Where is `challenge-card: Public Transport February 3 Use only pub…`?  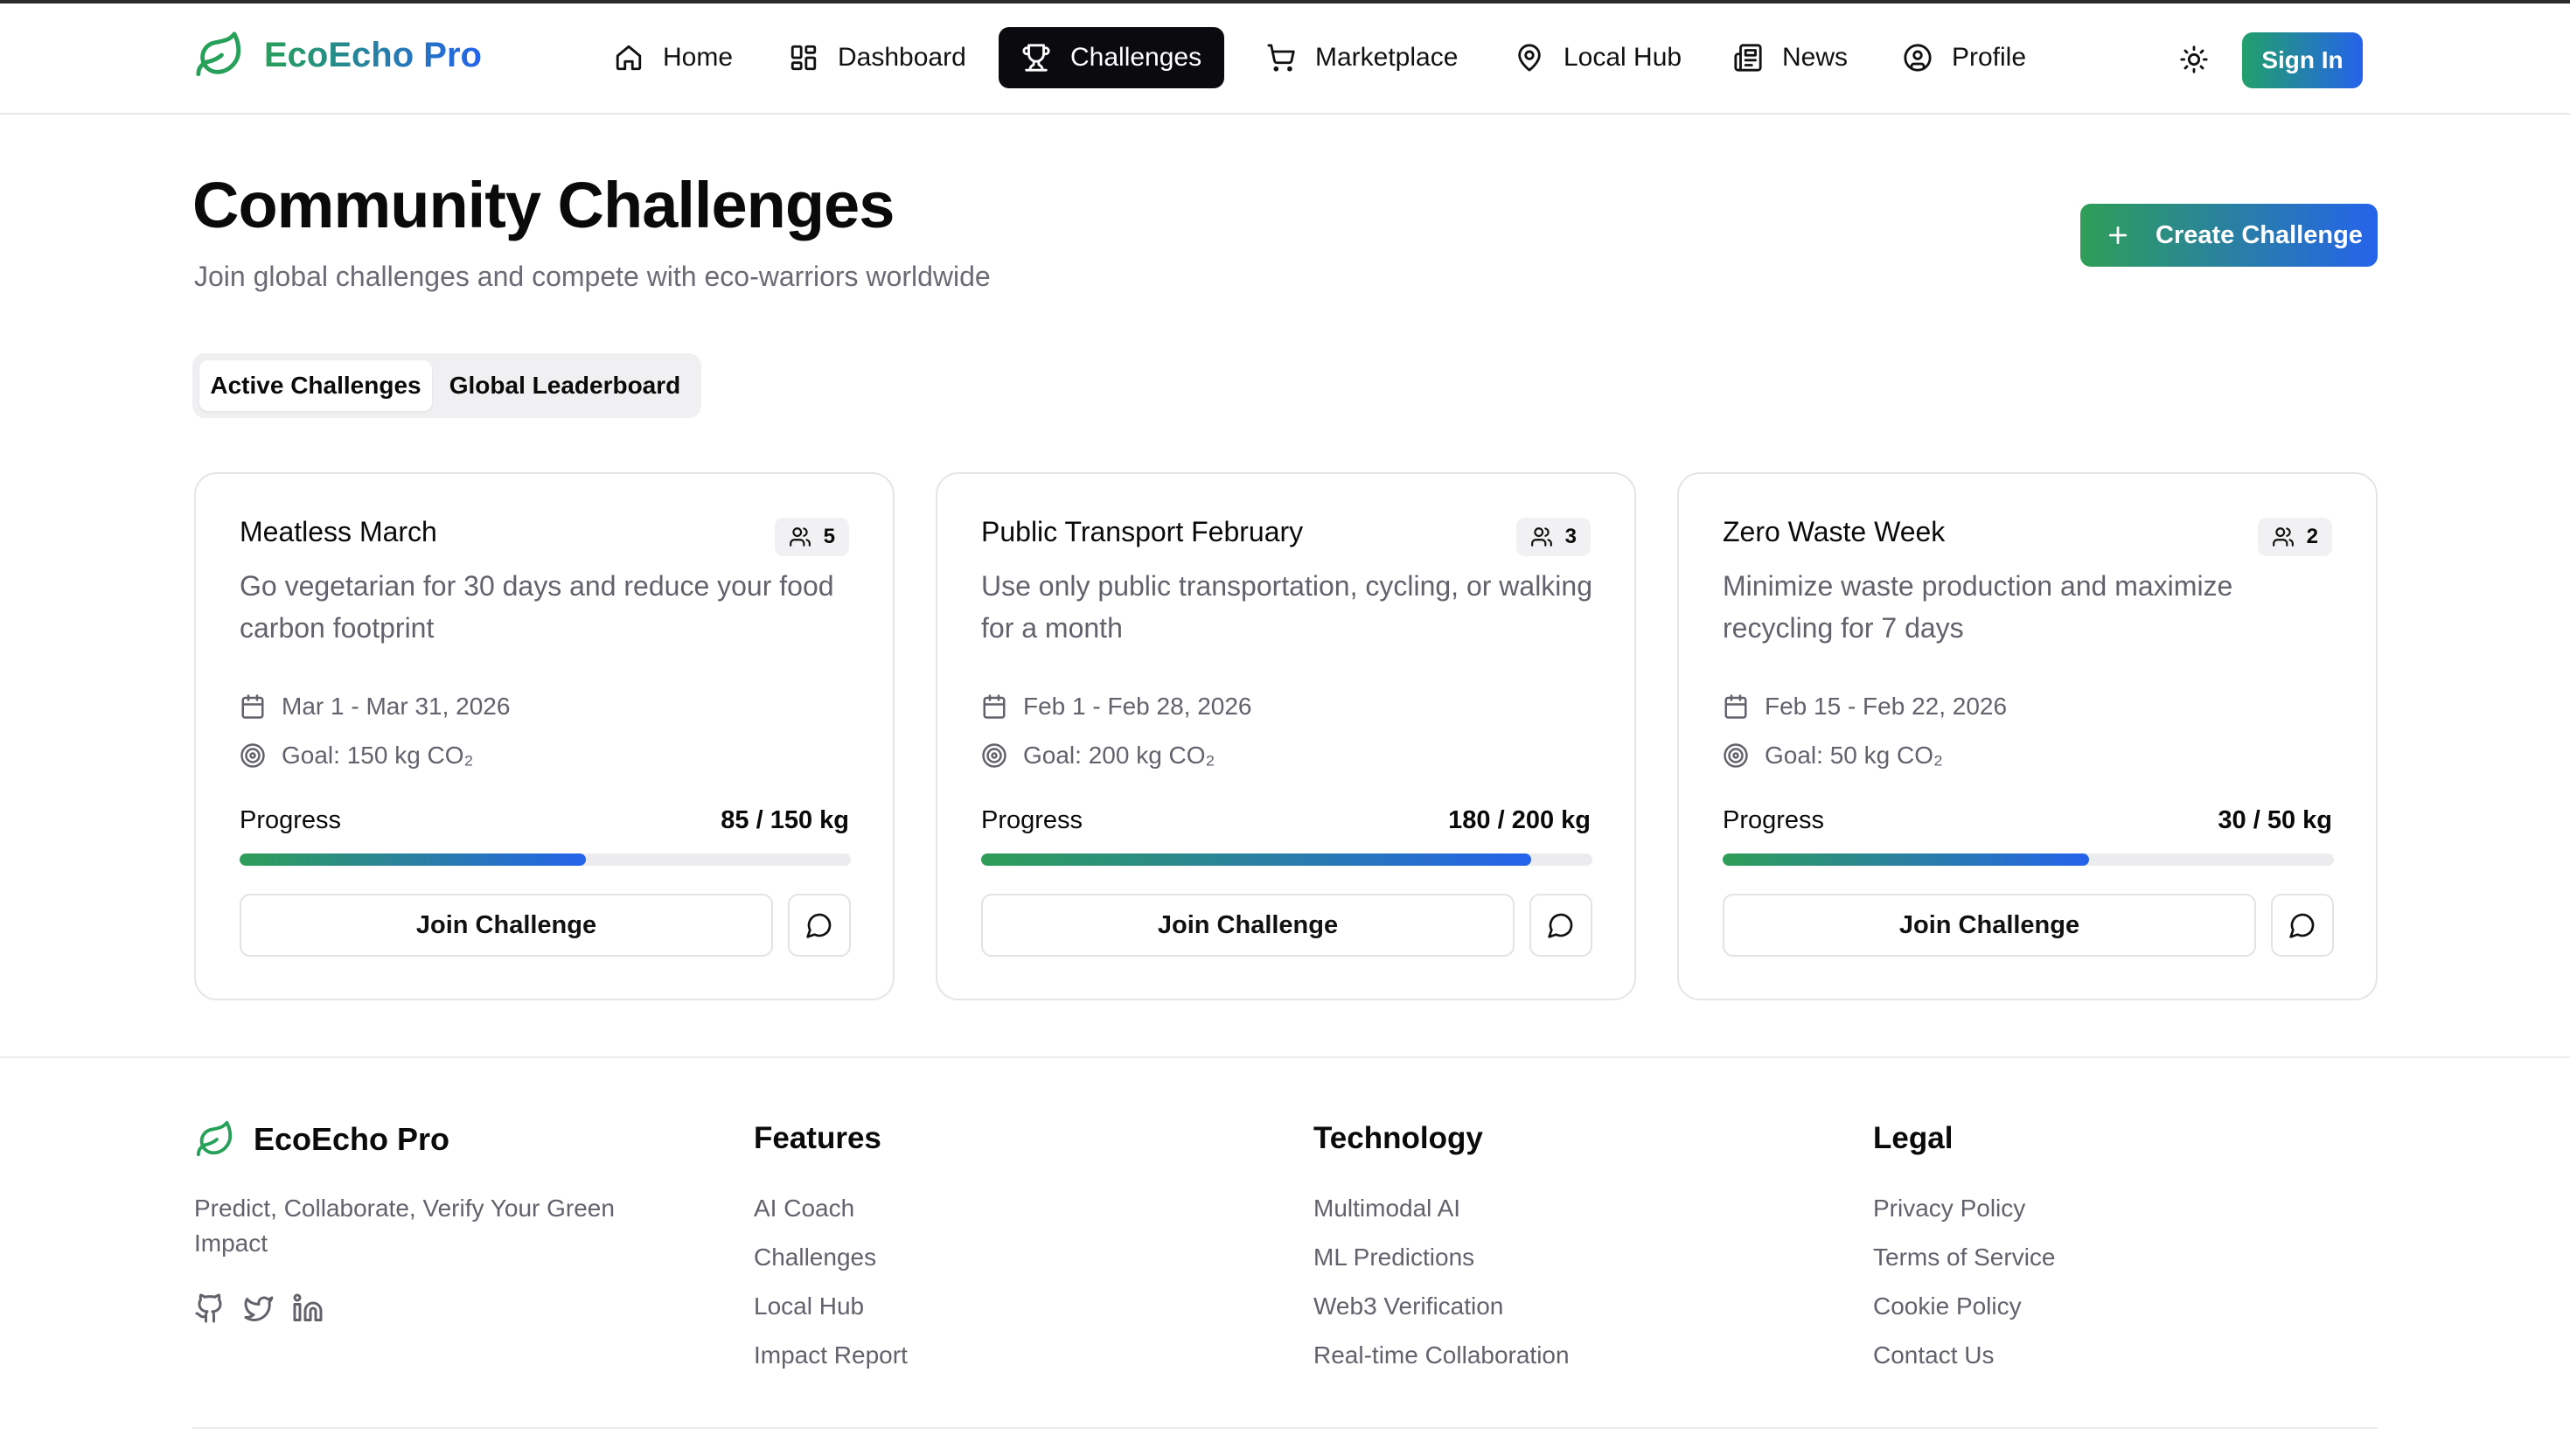
challenge-card: Public Transport February 3 Use only pub… is located at coordinates (1286, 736).